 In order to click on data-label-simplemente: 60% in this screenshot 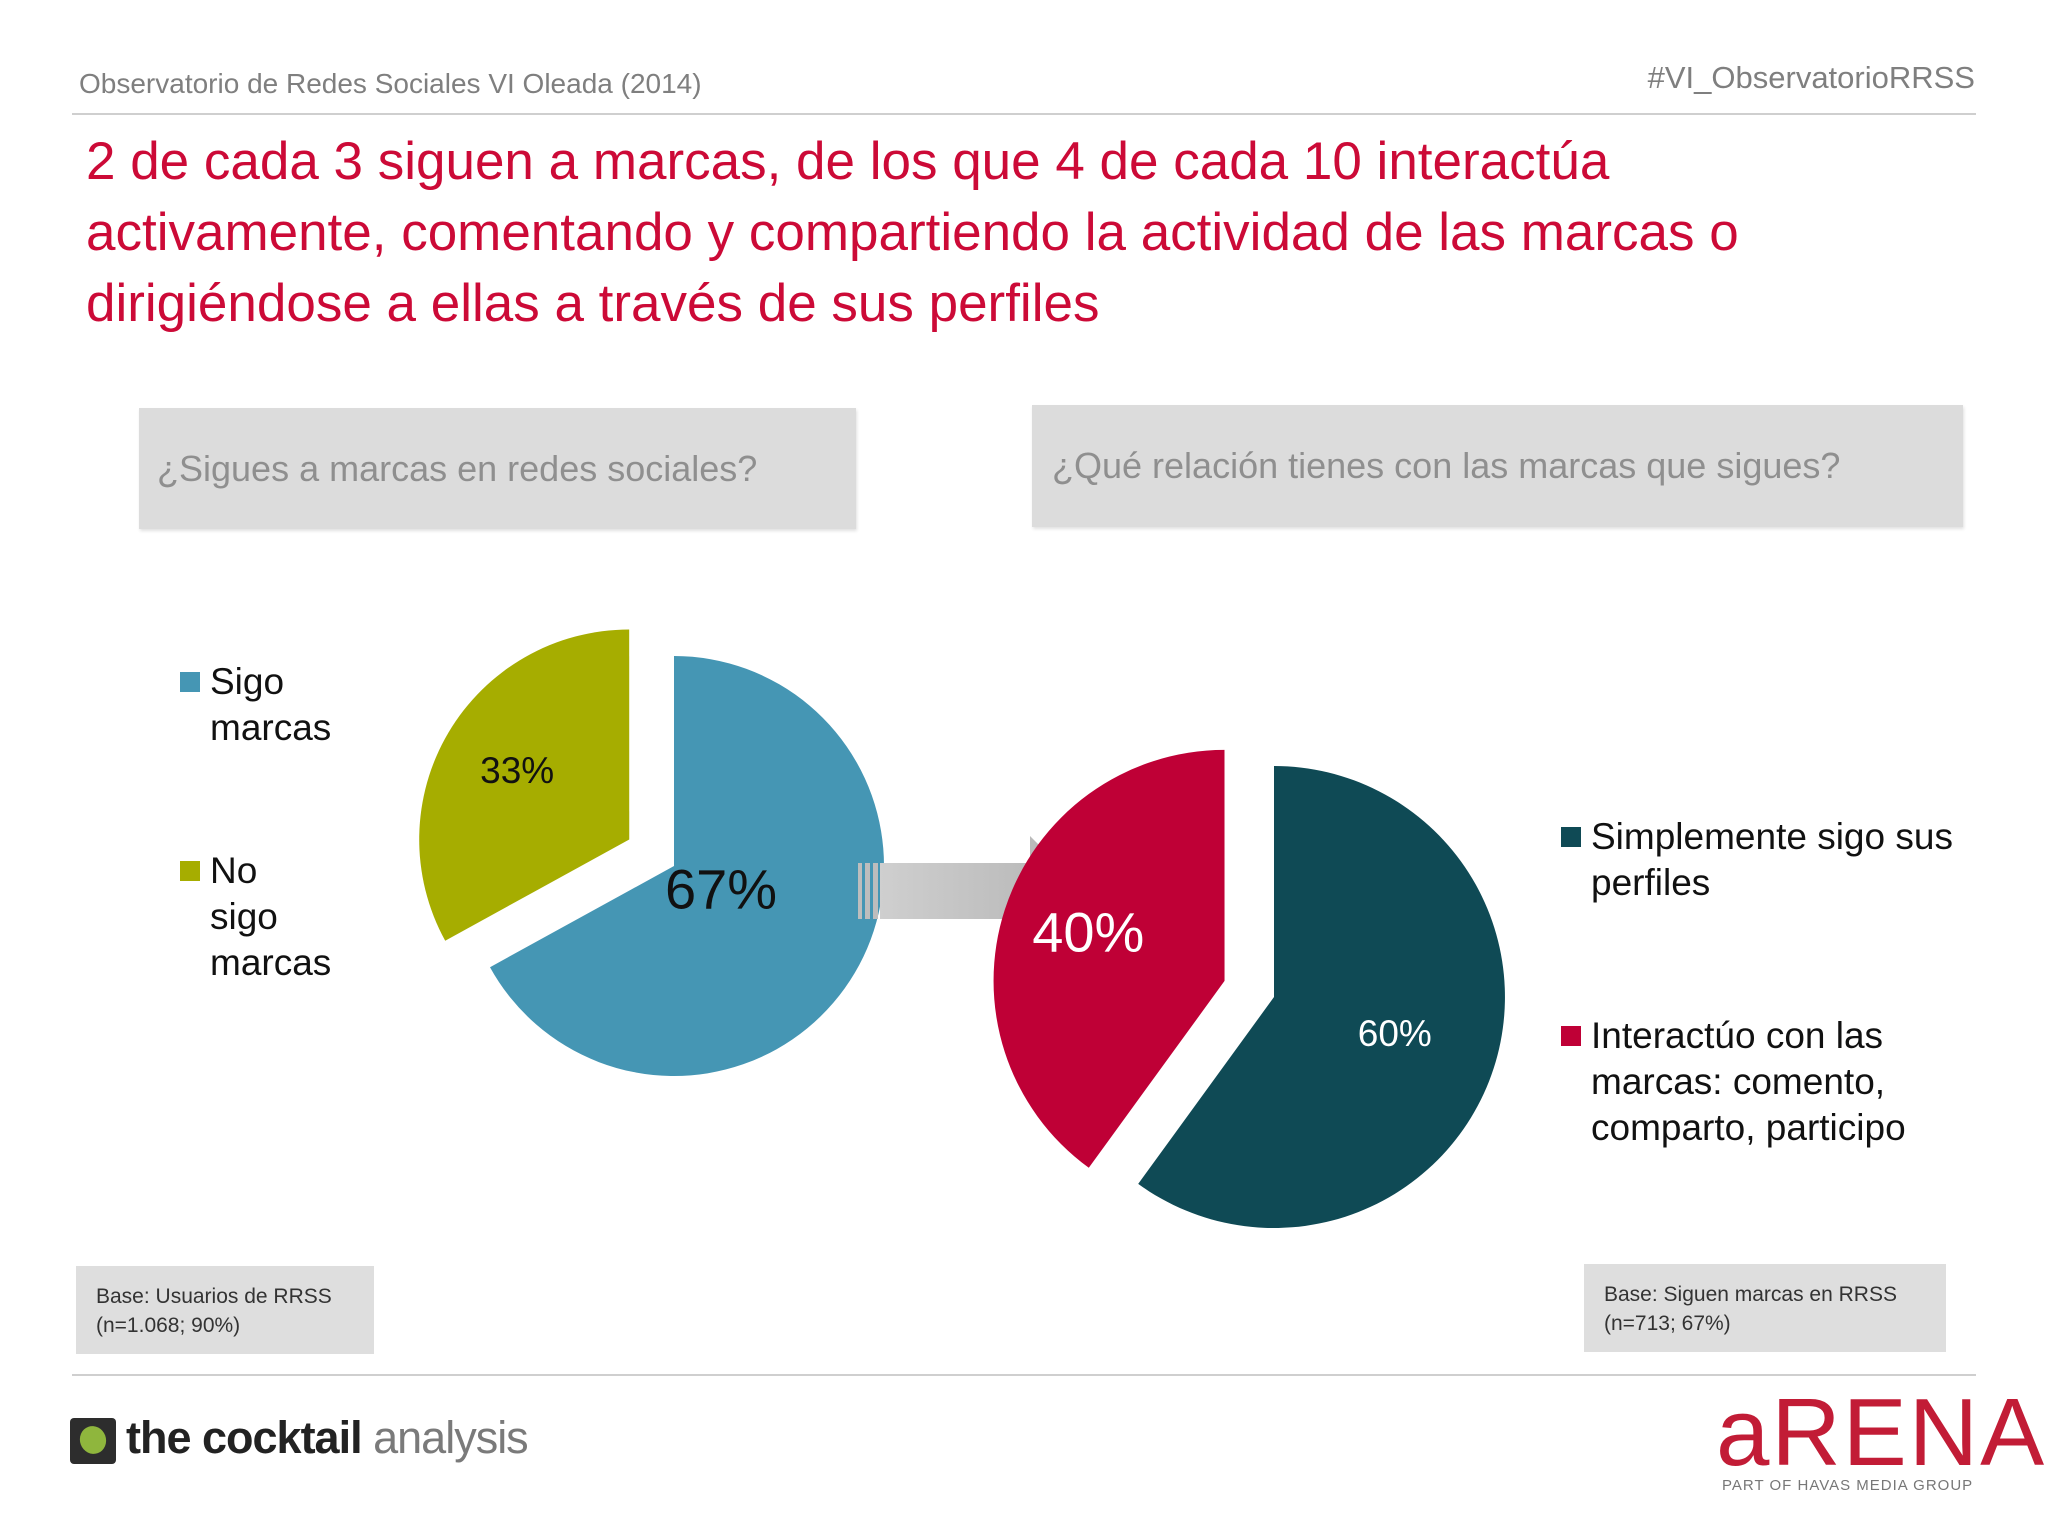, I will do `click(1395, 1033)`.